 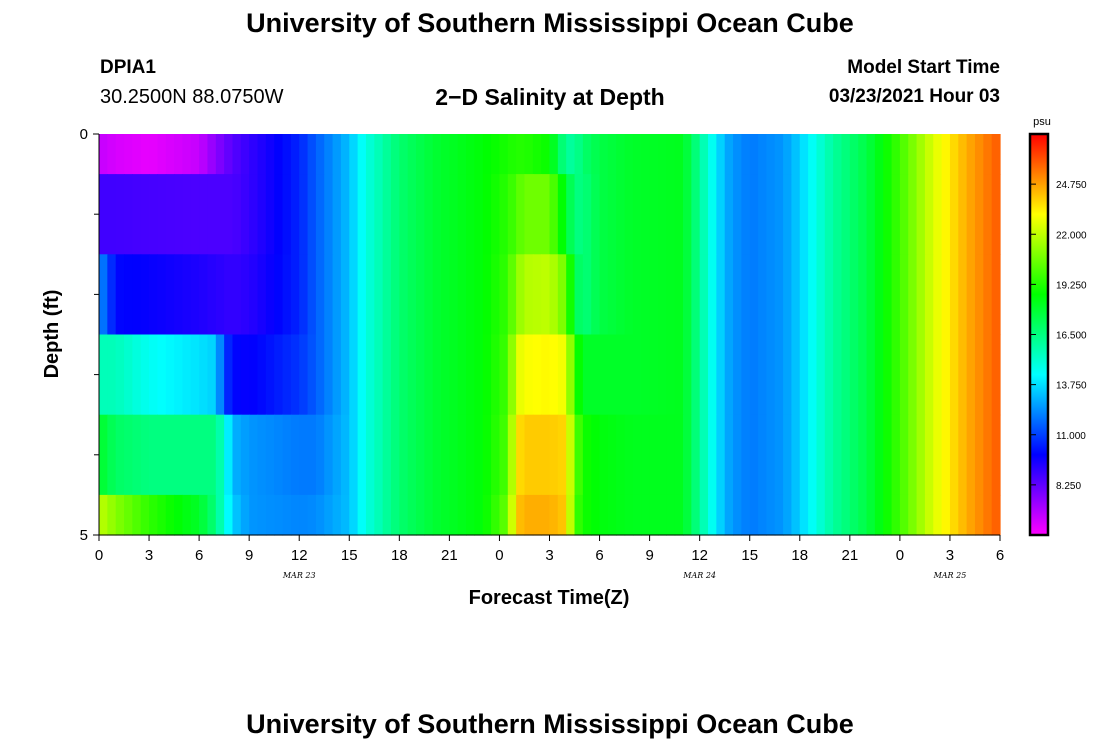 What do you see at coordinates (1042, 122) in the screenshot?
I see `colorbar-unit: psu` at bounding box center [1042, 122].